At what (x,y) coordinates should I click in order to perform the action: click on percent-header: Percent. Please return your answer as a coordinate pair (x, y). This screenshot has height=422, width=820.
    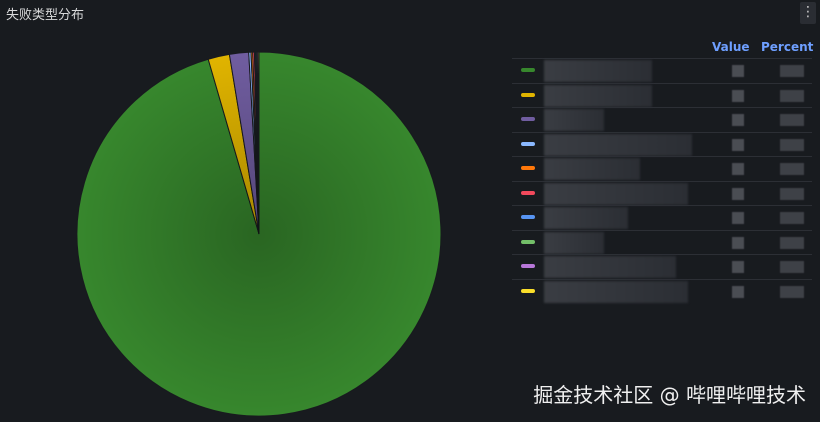
    Looking at the image, I should click on (787, 47).